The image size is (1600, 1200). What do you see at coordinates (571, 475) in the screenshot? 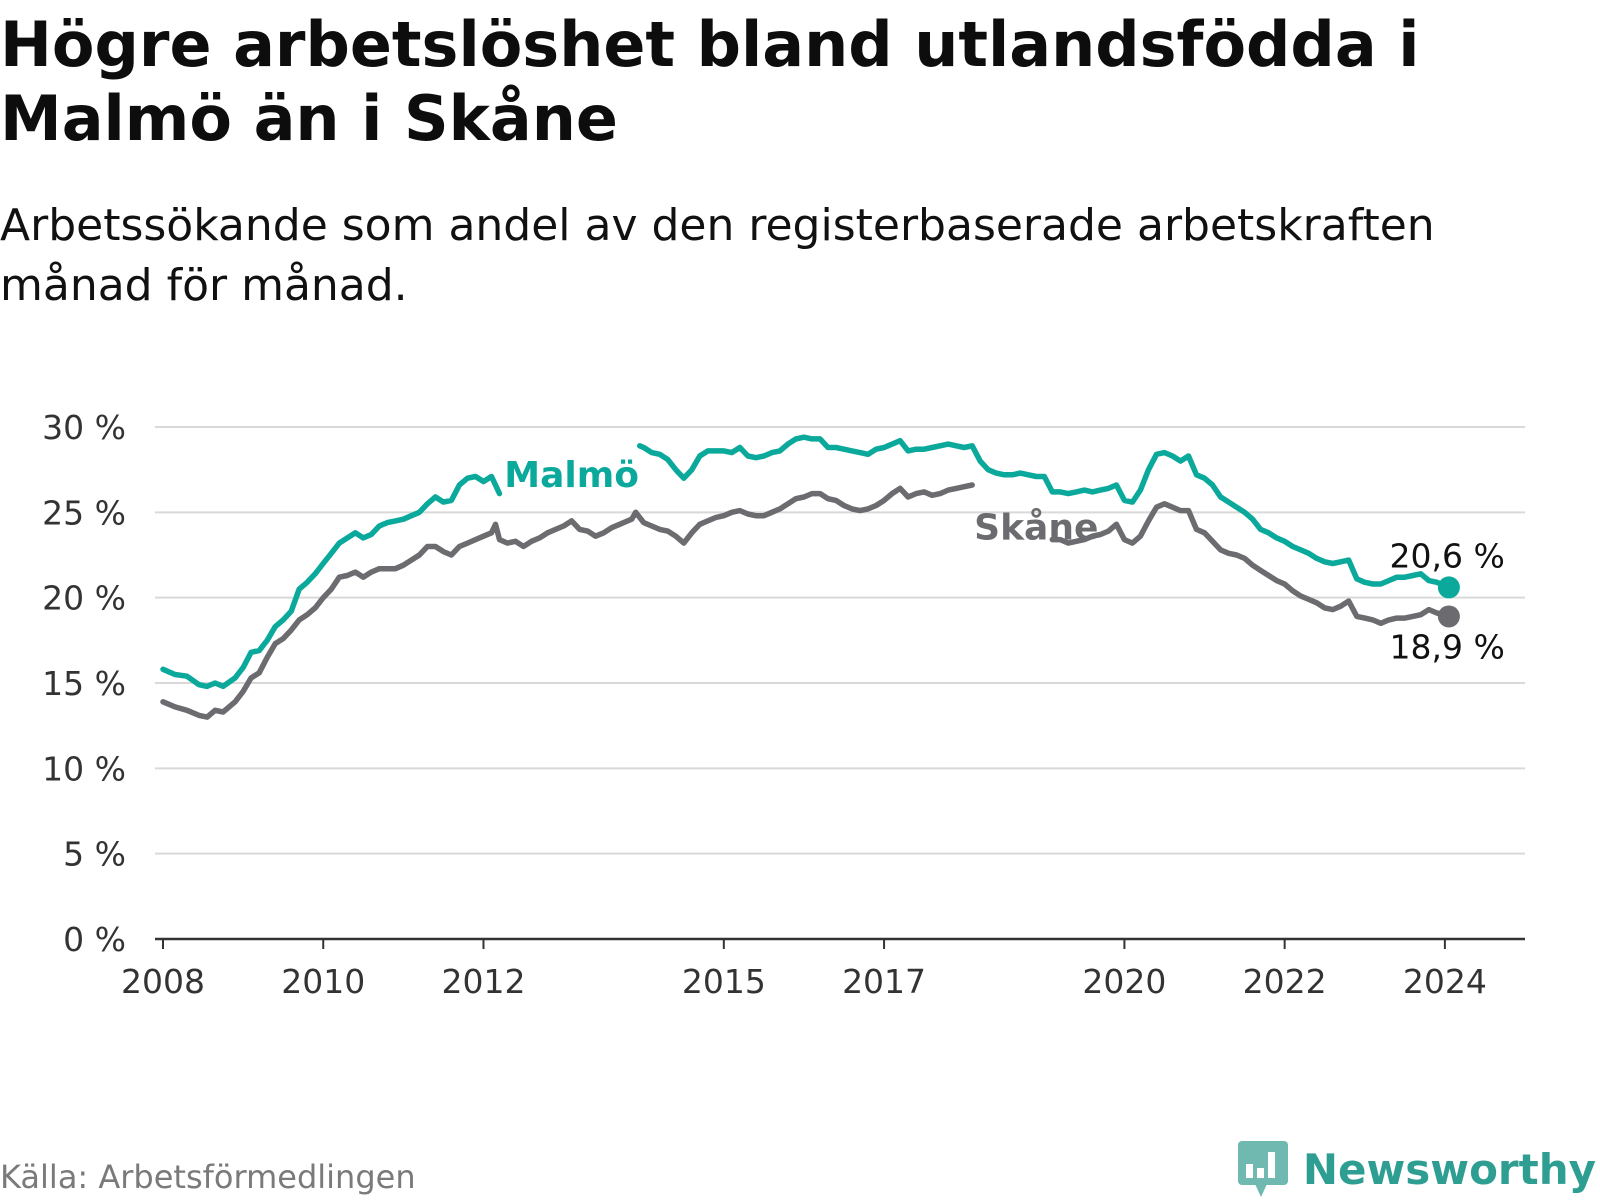
I see `series-label-malmo: Malmö` at bounding box center [571, 475].